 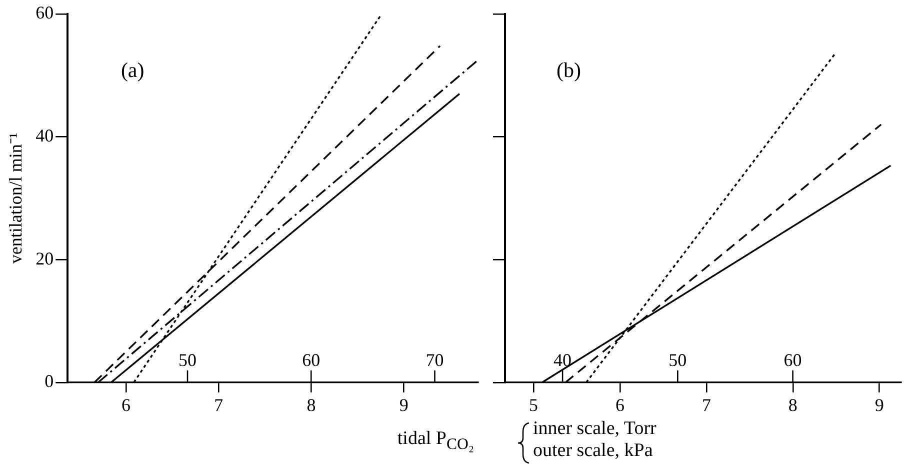 What do you see at coordinates (568, 71) in the screenshot?
I see `annotation: (b)` at bounding box center [568, 71].